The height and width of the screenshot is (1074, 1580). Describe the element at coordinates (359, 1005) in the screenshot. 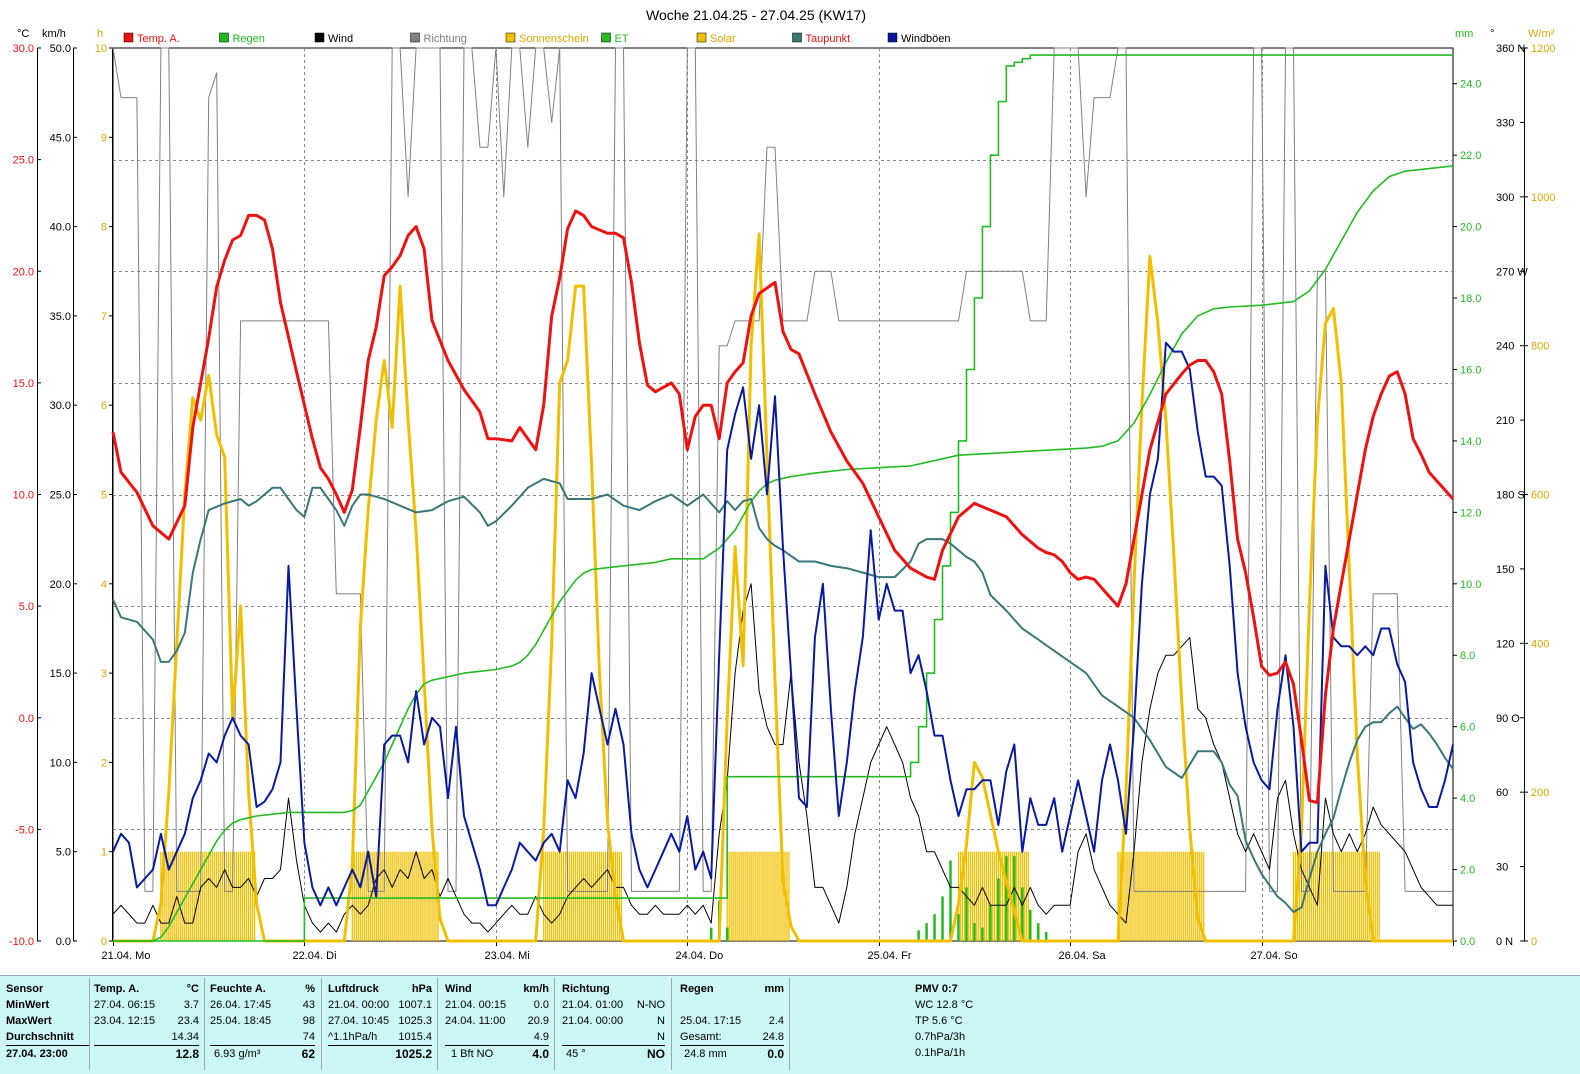

I see `pressure-min-time: 21.04. 00:00` at that location.